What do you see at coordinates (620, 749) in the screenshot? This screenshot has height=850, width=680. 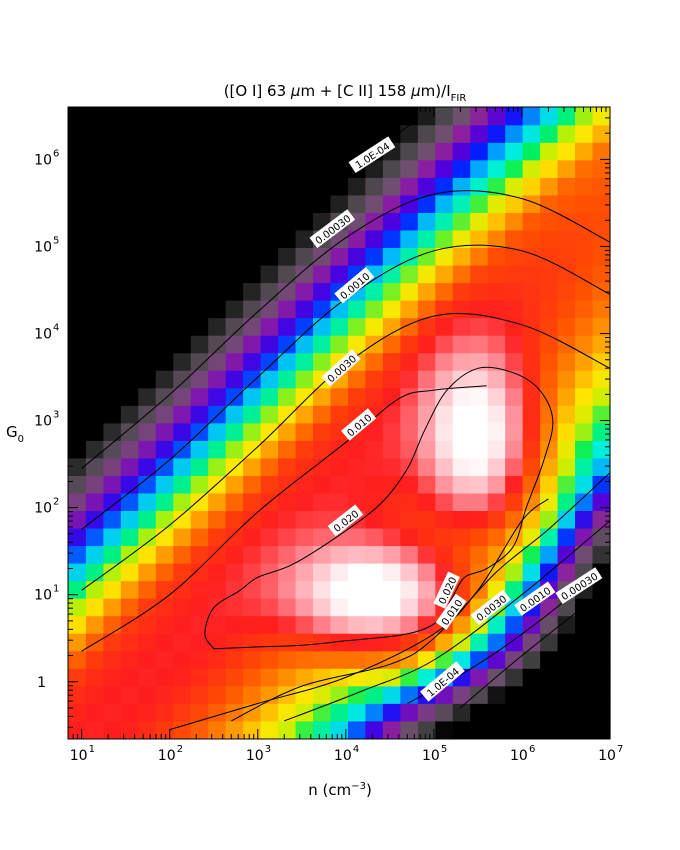 I see `x-tick-exponent: 7` at bounding box center [620, 749].